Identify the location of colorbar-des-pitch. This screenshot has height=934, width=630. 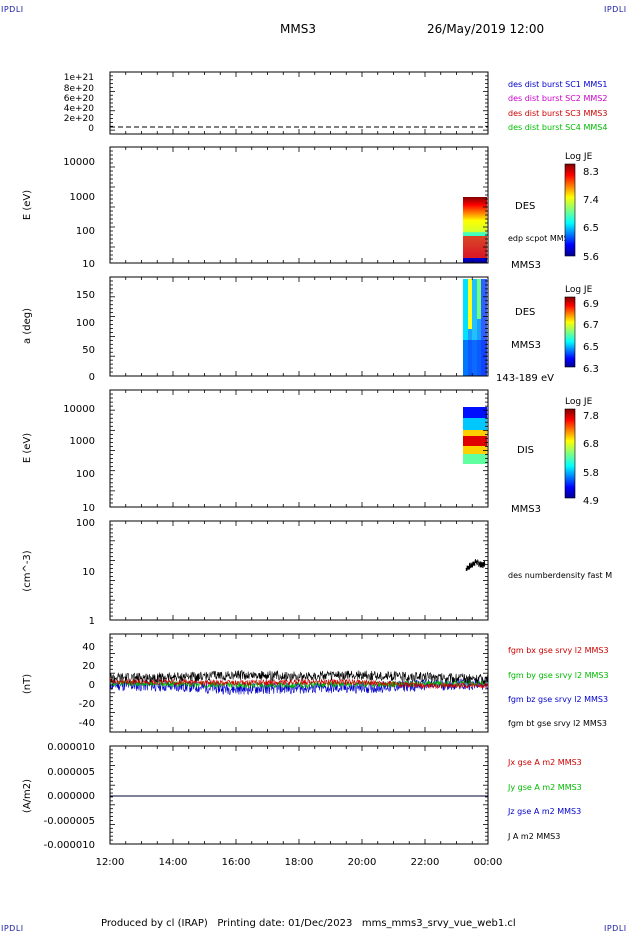
(570, 332).